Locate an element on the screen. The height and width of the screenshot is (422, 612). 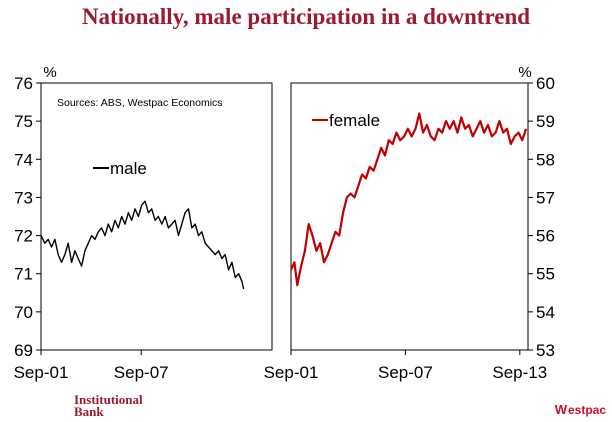
female-ytick-label: 60 is located at coordinates (545, 83).